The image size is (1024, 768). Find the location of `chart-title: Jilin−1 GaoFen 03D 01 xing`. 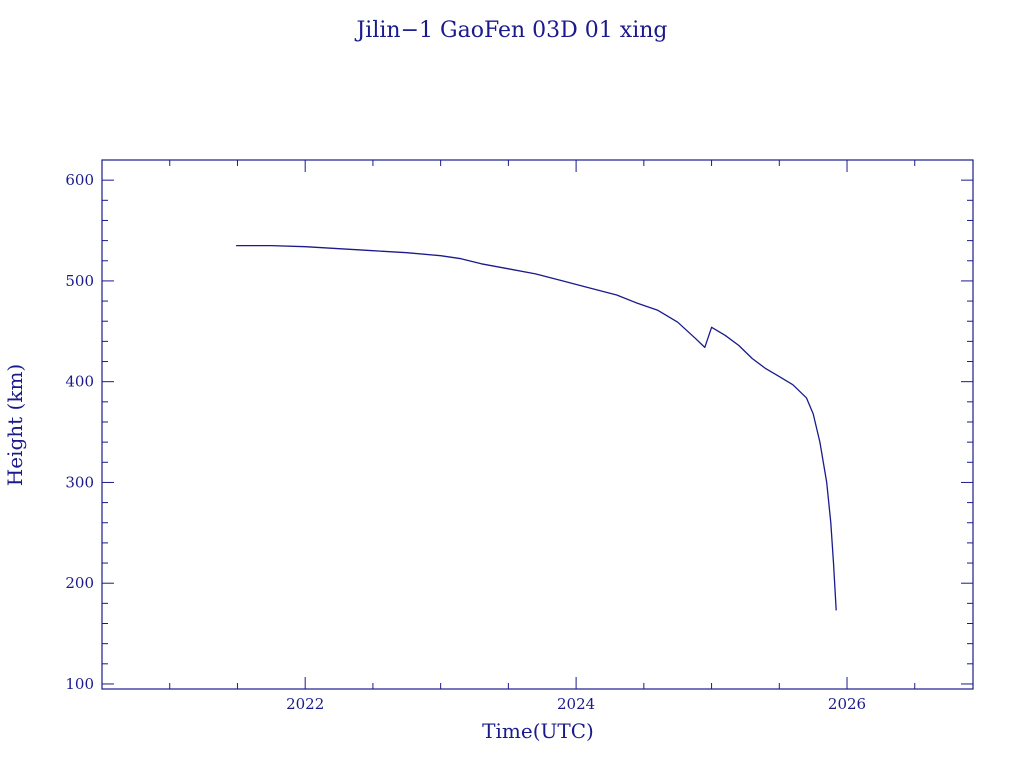

chart-title: Jilin−1 GaoFen 03D 01 xing is located at coordinates (510, 30).